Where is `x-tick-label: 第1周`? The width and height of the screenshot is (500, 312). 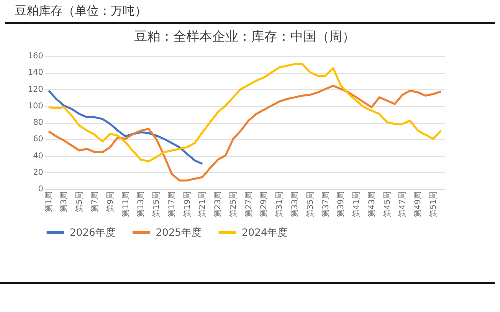 x-tick-label: 第1周 is located at coordinates (49, 202).